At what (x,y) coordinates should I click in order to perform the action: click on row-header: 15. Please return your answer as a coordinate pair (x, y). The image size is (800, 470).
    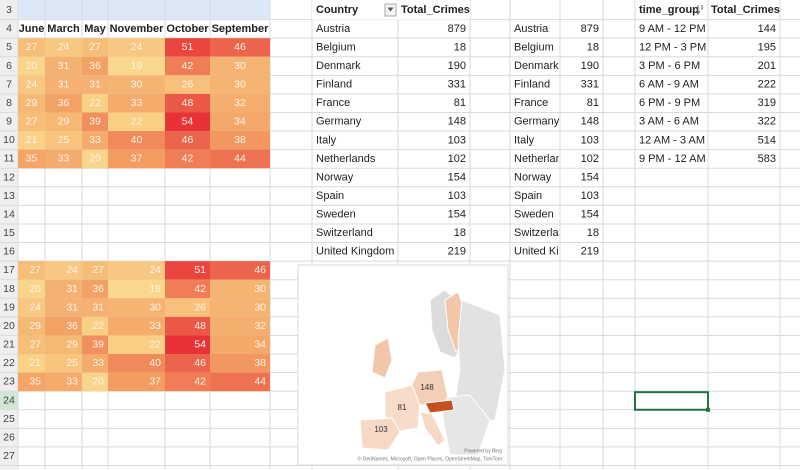
    Looking at the image, I should click on (9, 233).